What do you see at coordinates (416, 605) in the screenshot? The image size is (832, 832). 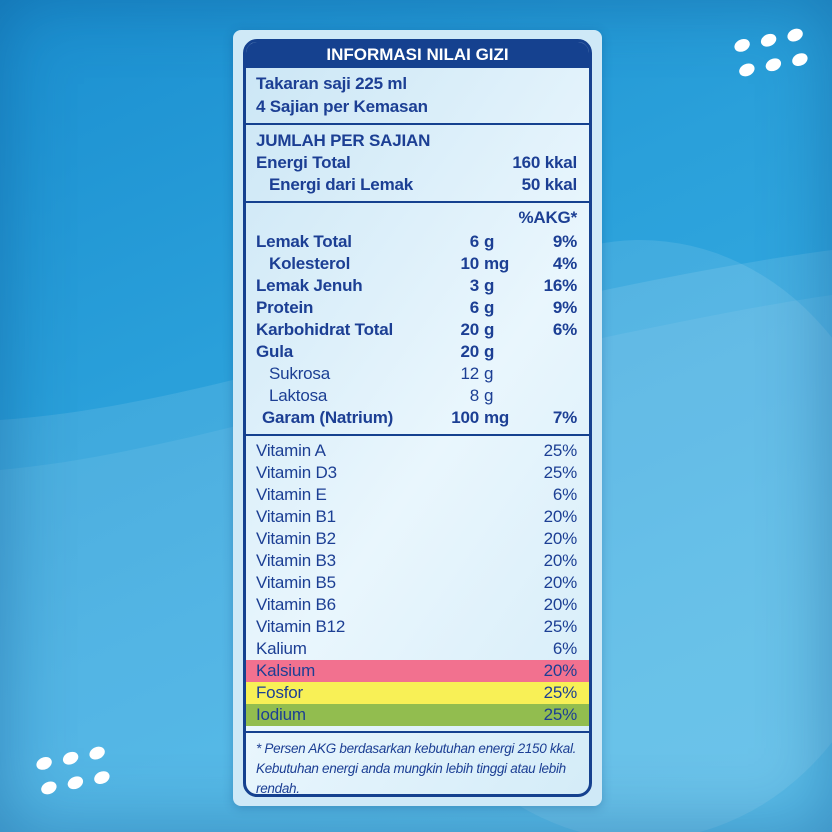 I see `micronutrient-row: Vitamin B6 20%` at bounding box center [416, 605].